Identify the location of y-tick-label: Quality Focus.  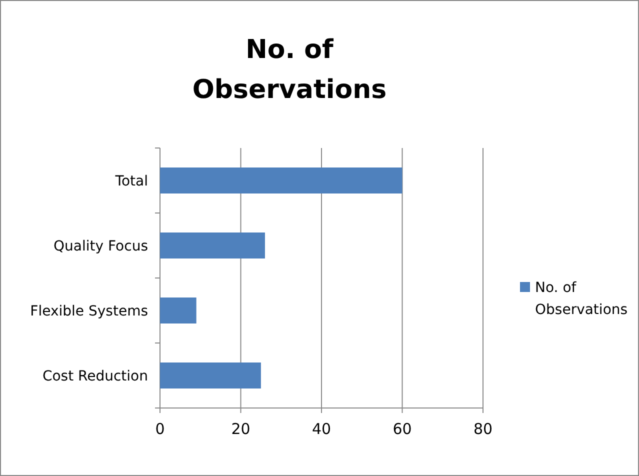
(101, 246).